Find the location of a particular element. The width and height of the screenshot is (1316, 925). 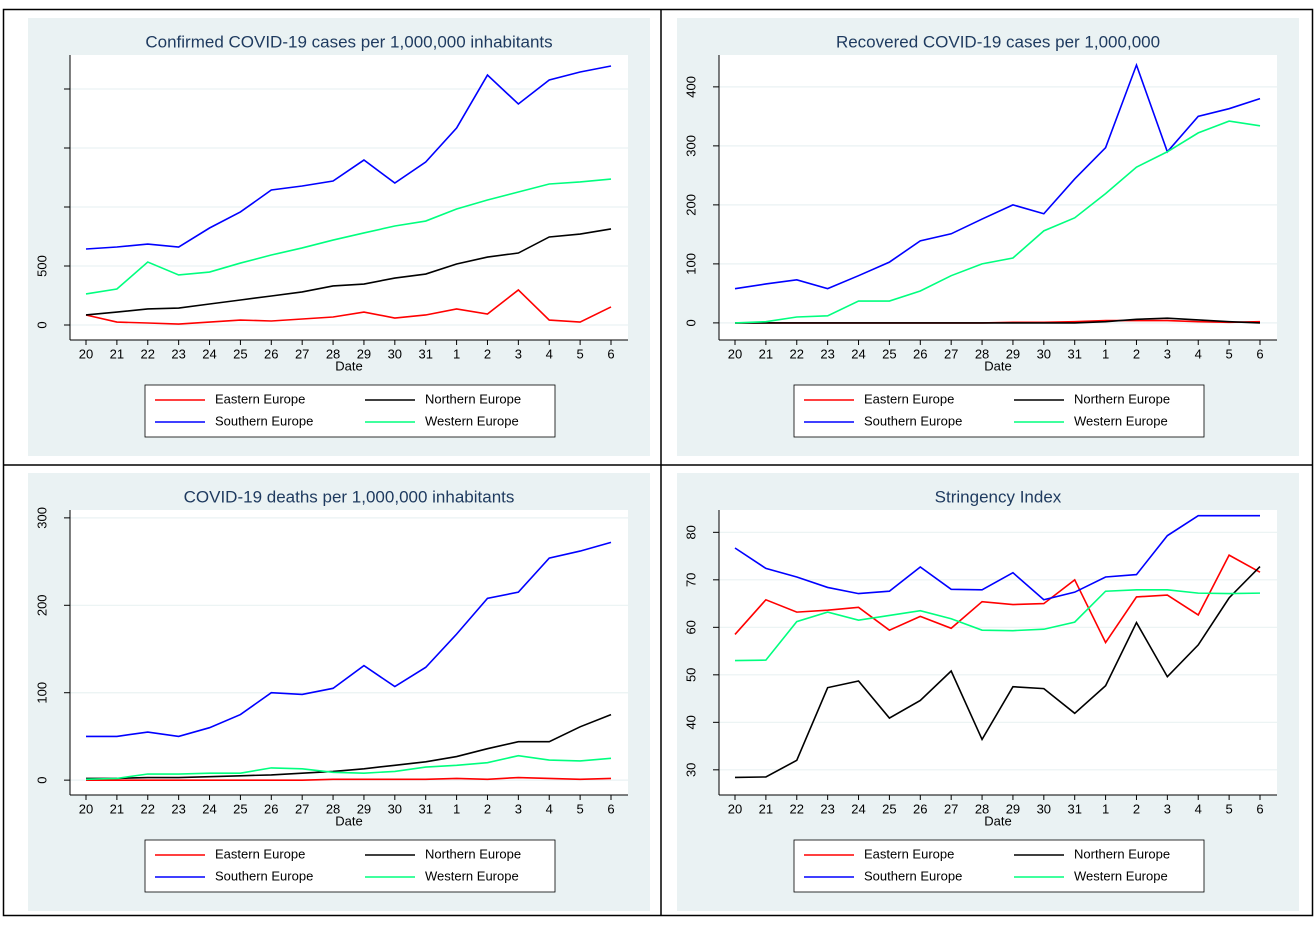

chart-title: Recovered COVID-19 cases per 1,000,000 is located at coordinates (998, 41).